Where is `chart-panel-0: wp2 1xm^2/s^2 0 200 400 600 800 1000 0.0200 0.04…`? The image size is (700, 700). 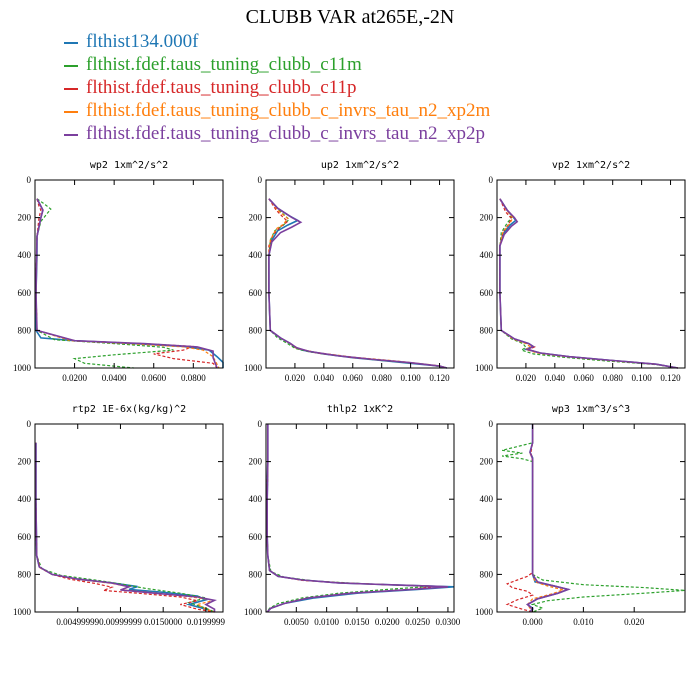 chart-panel-0: wp2 1xm^2/s^2 0 200 400 600 800 1000 0.0200 0.04… is located at coordinates (118, 271).